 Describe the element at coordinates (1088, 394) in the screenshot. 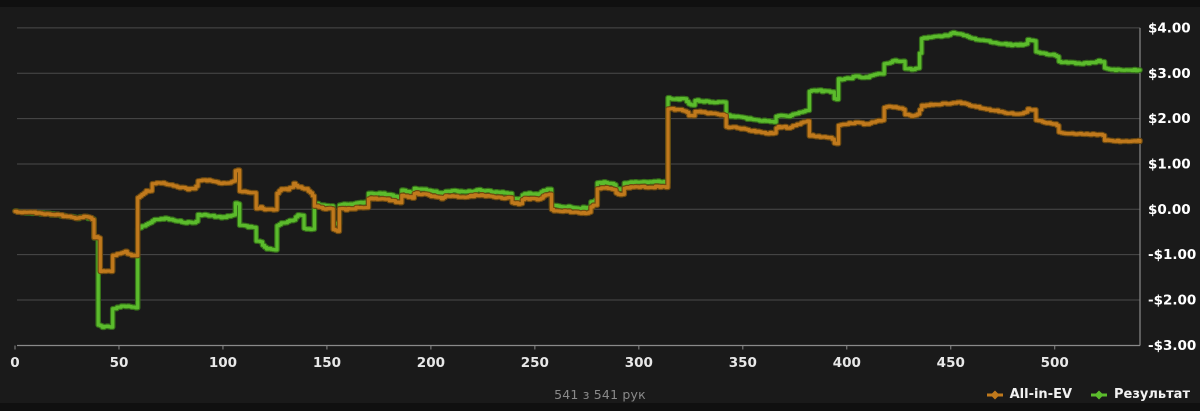

I see `chart-legend: All-in-EV Результат` at that location.